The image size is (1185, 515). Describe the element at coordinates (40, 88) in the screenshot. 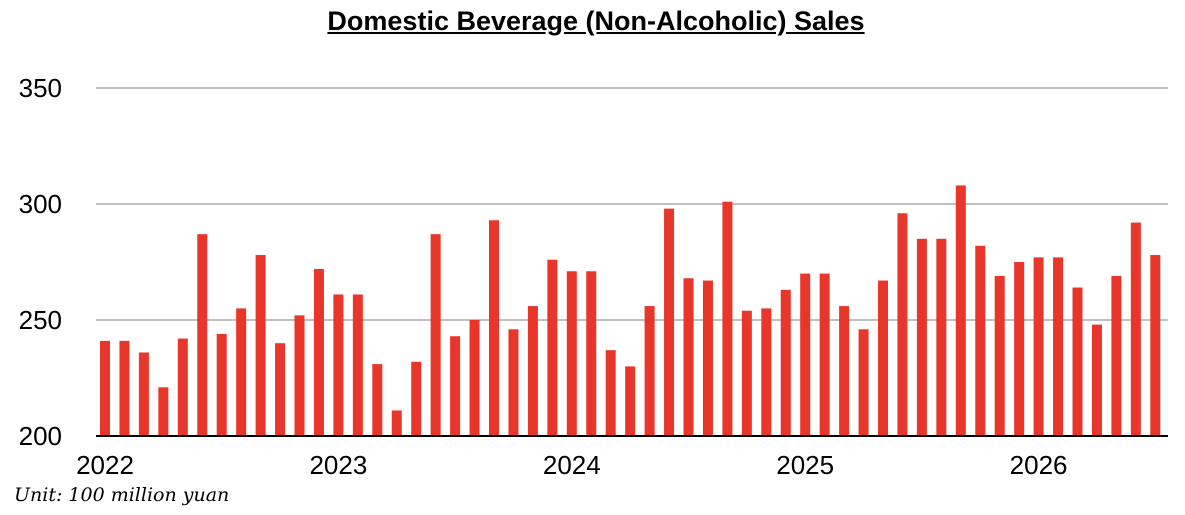

I see `y-tick-label: 350` at that location.